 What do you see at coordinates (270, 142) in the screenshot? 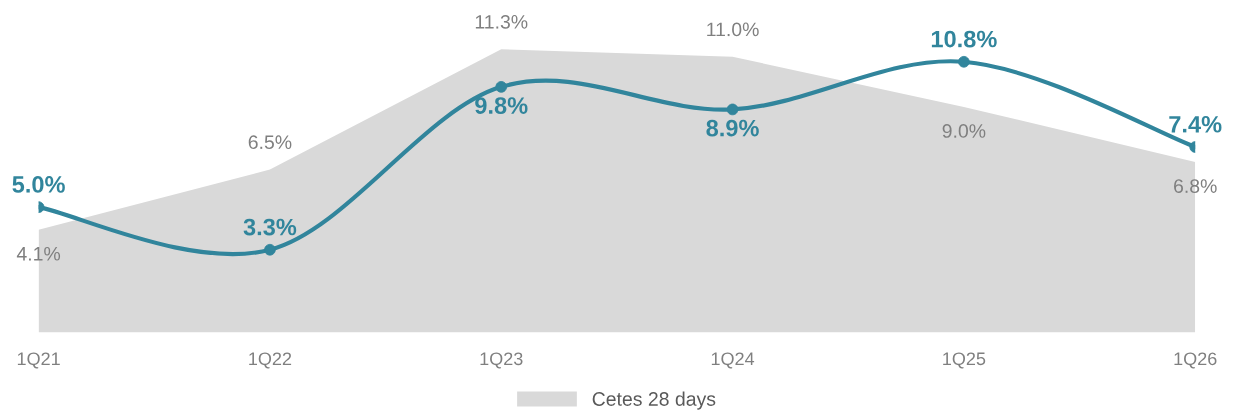
I see `data-label: 6.5%` at bounding box center [270, 142].